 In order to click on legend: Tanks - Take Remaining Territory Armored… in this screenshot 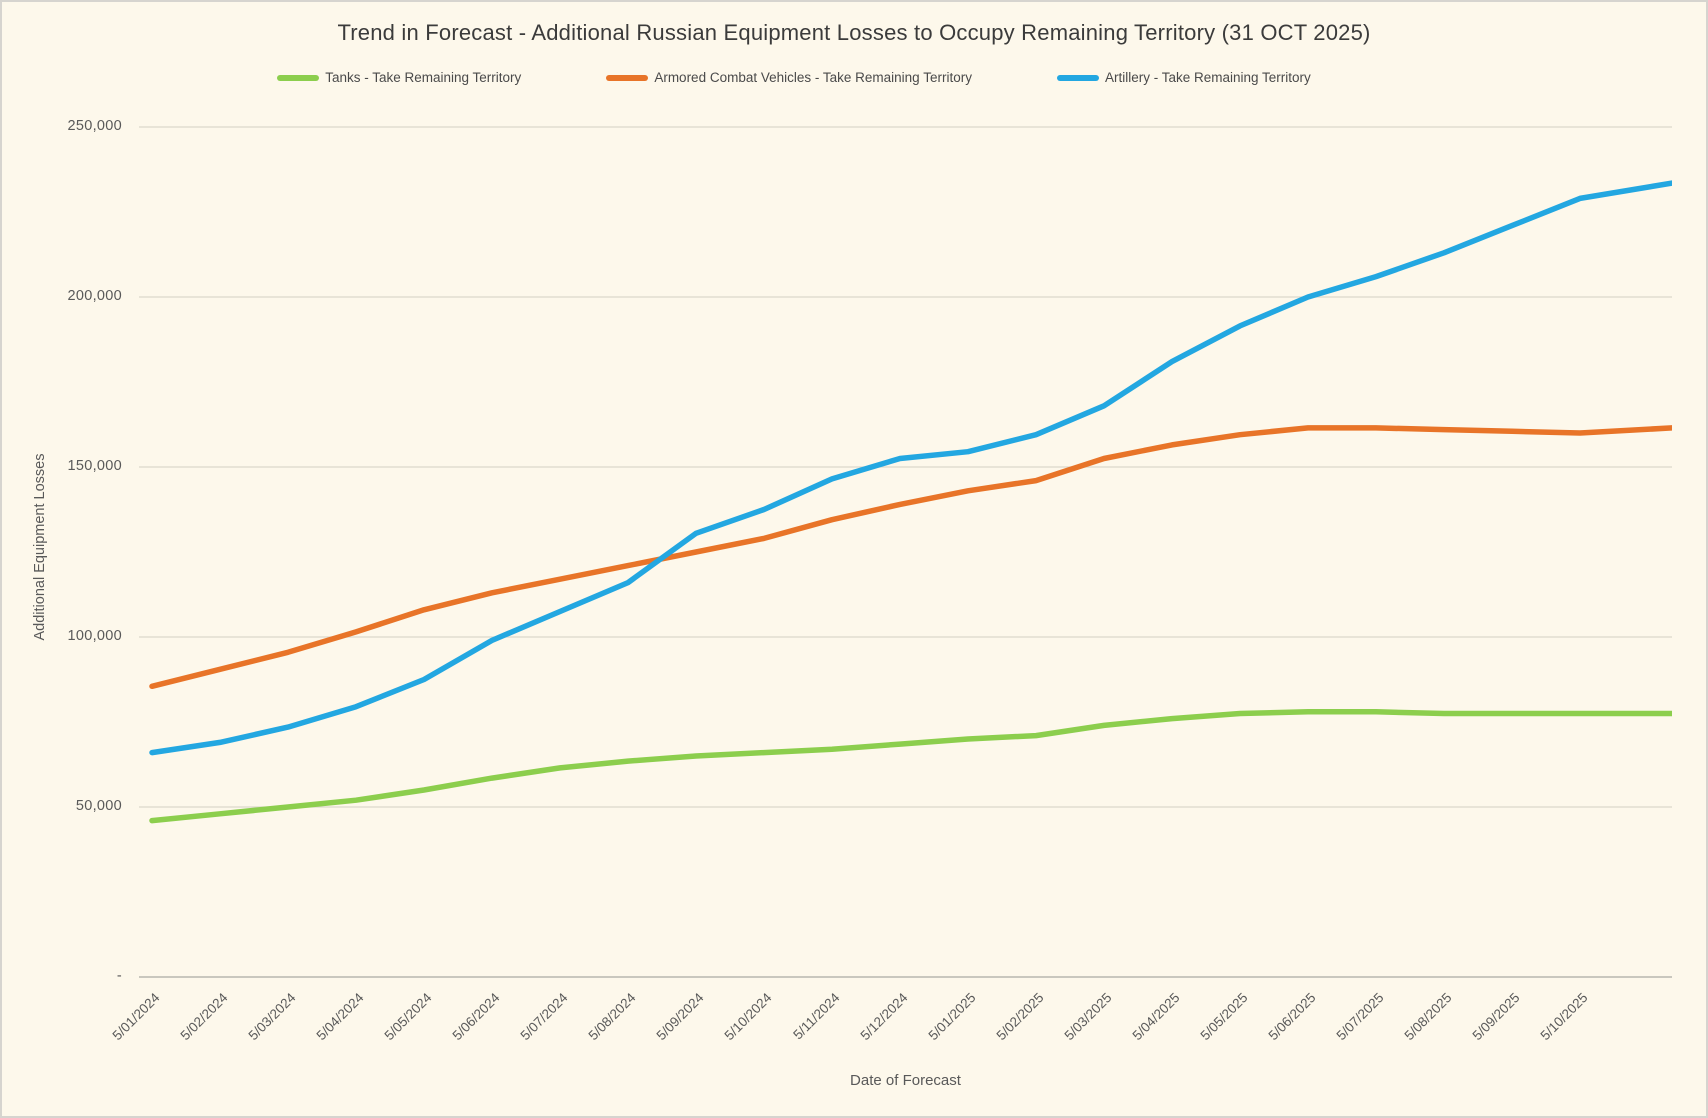, I will do `click(854, 77)`.